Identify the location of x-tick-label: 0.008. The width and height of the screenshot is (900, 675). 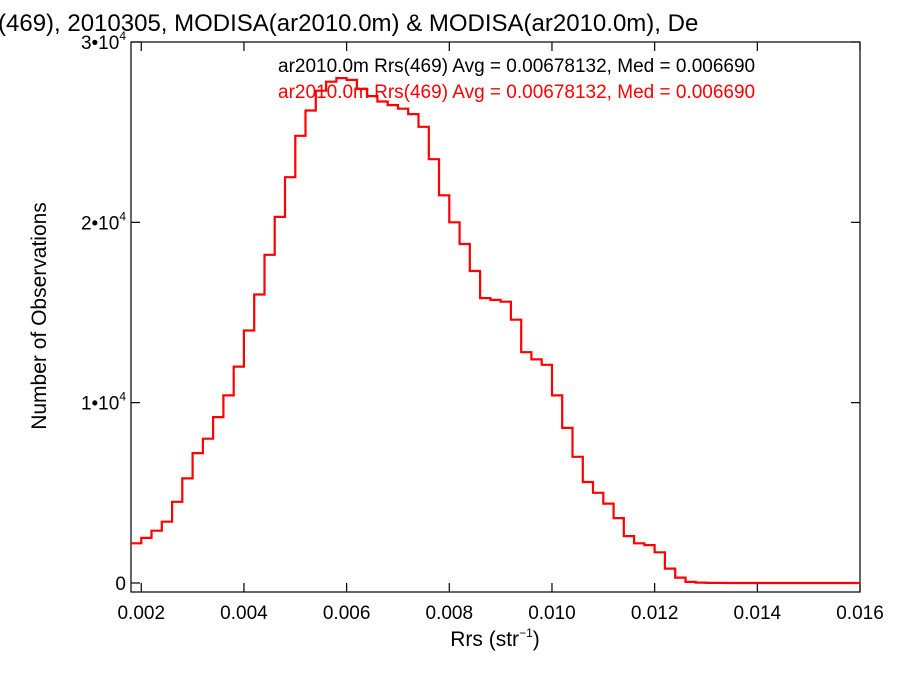
(450, 613).